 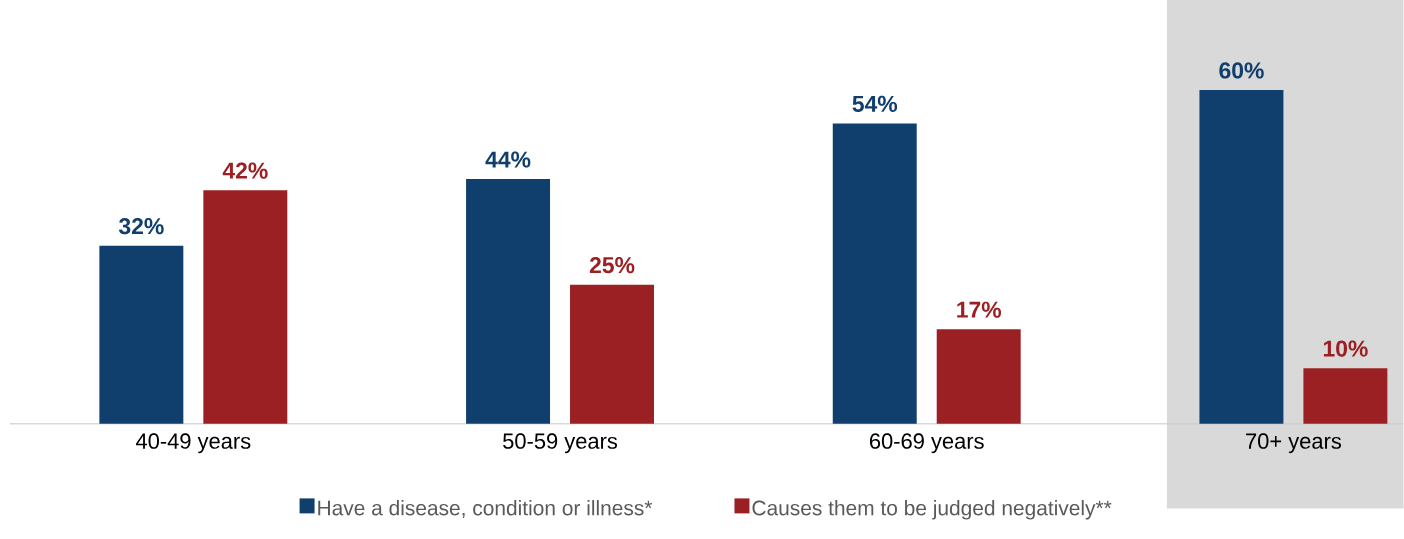 What do you see at coordinates (193, 443) in the screenshot?
I see `x-tick-label: 40-49 years` at bounding box center [193, 443].